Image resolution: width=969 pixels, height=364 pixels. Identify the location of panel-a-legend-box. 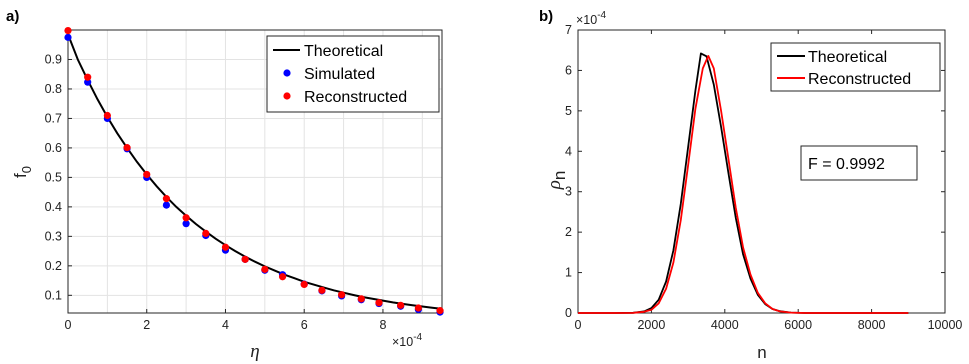
(353, 74).